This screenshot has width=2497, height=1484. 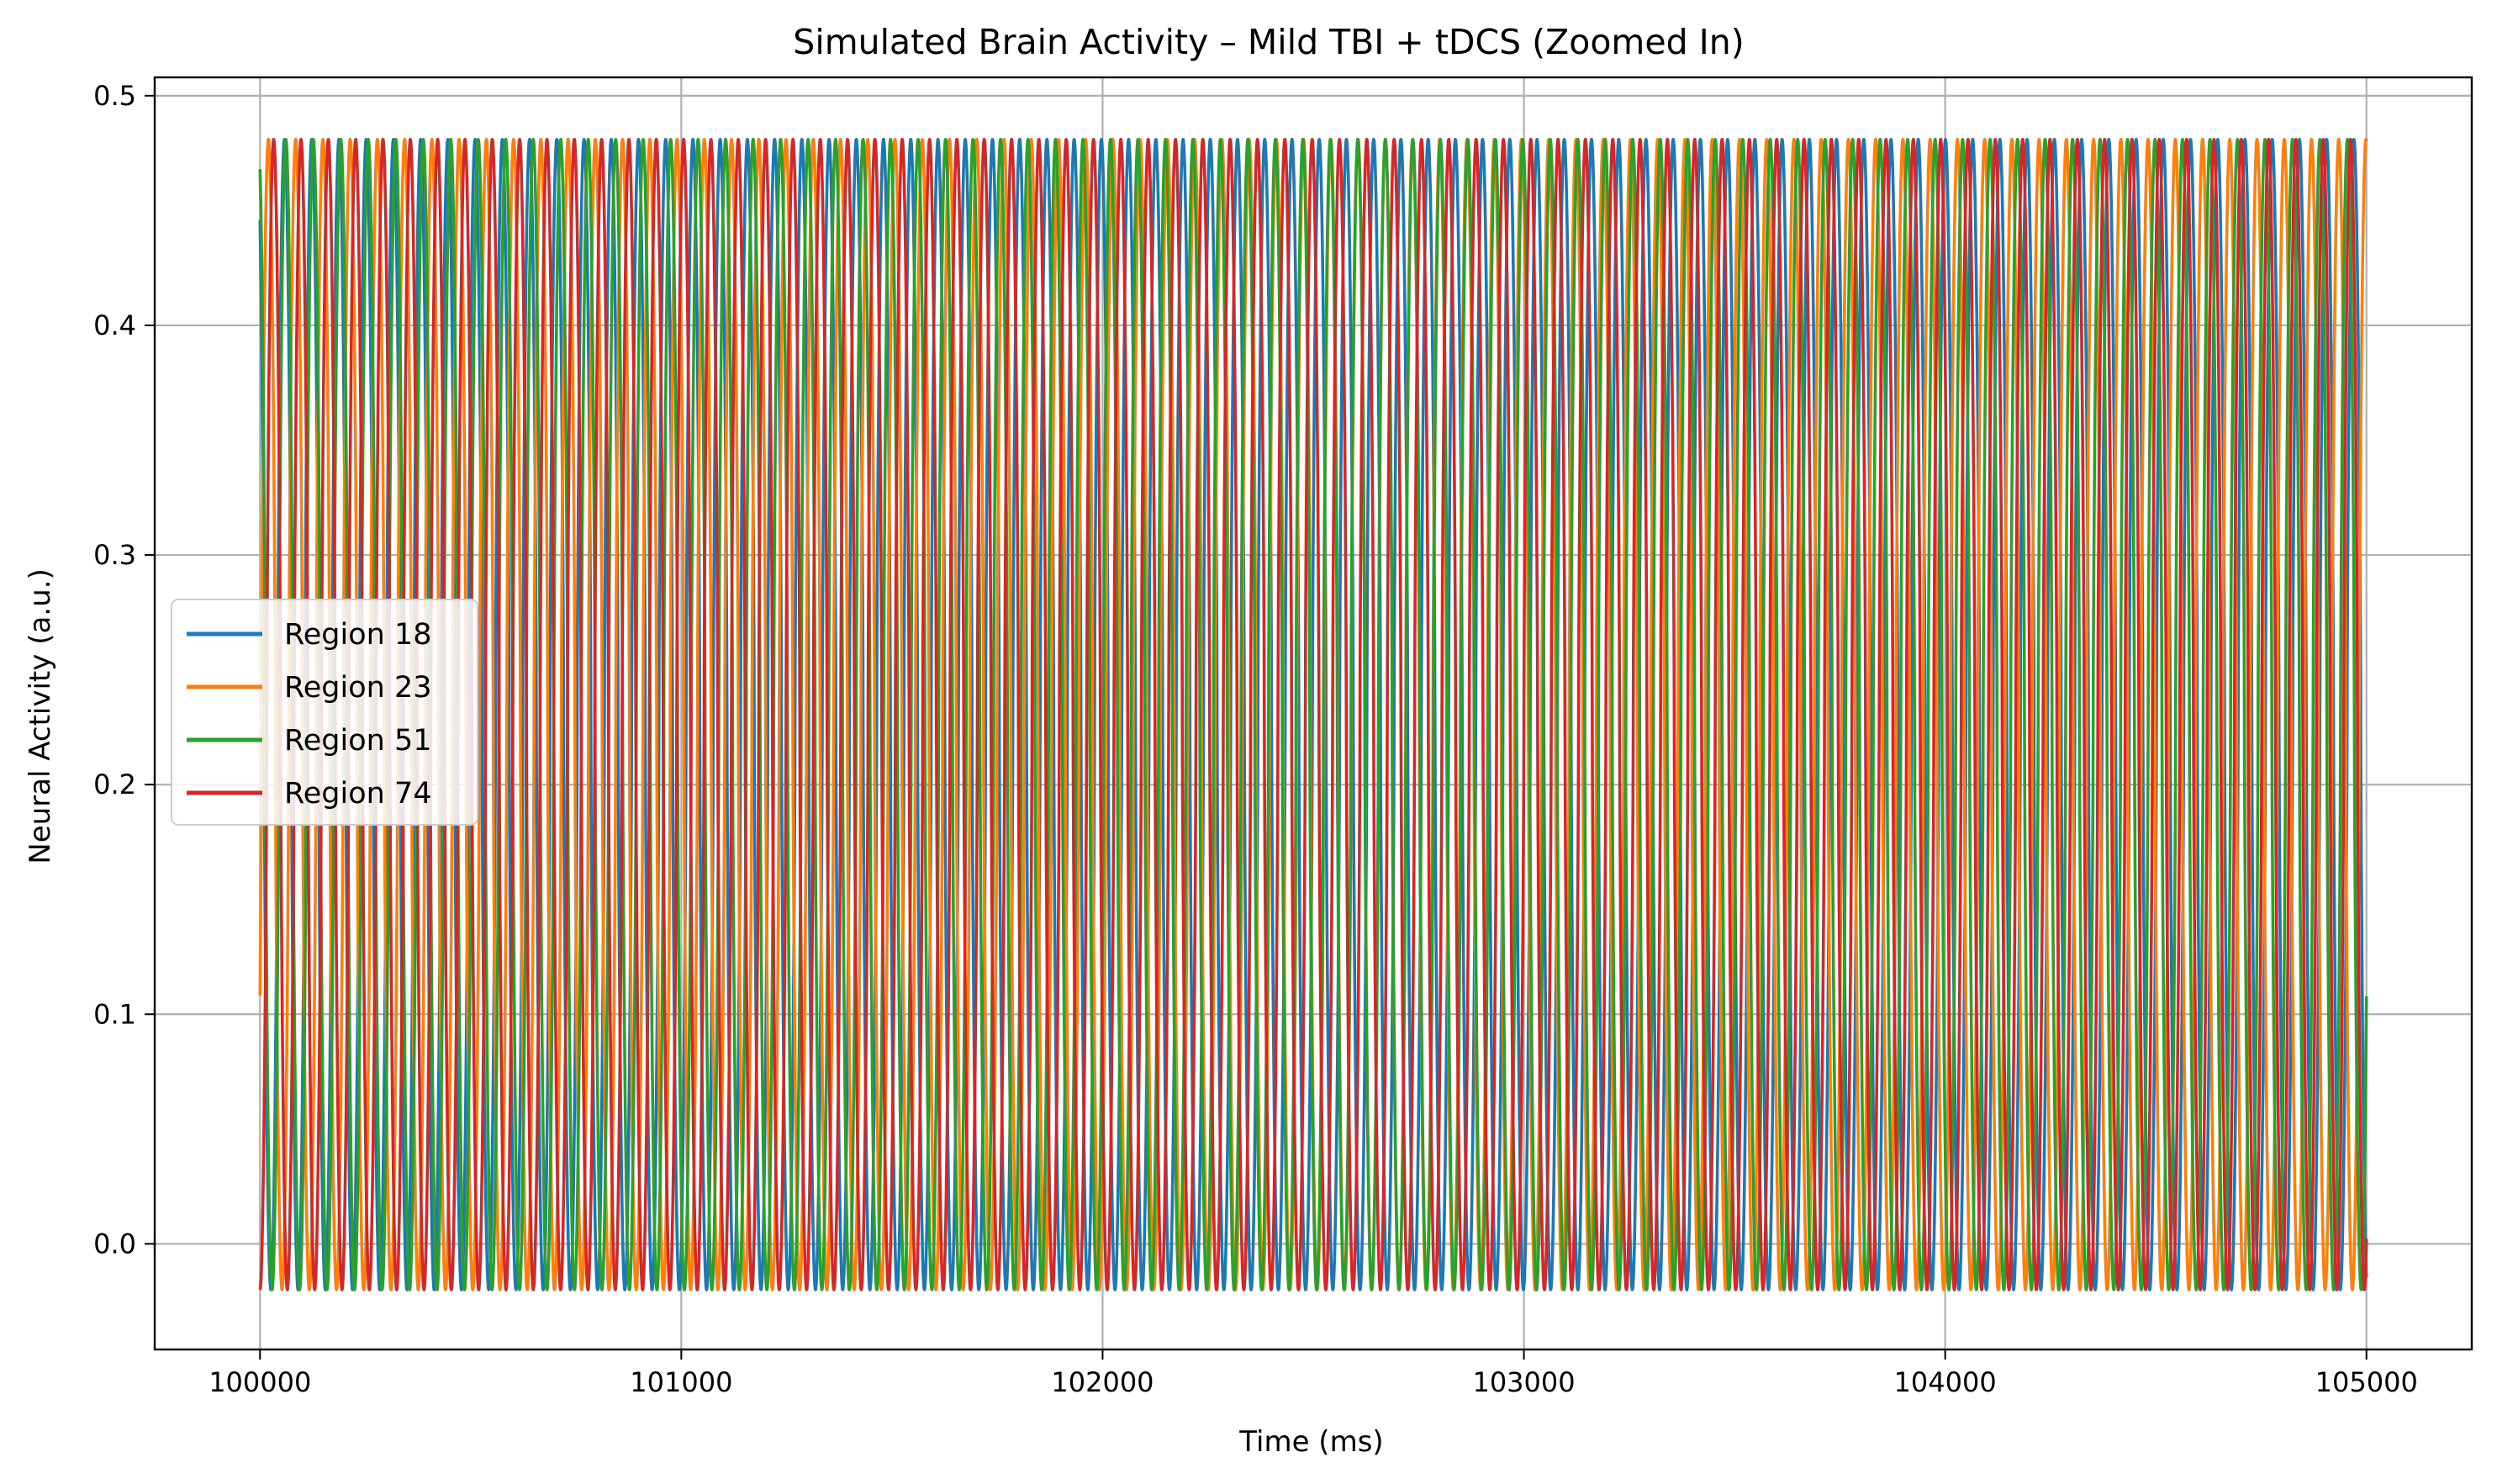 I want to click on y-tick-label: 0.4, so click(x=114, y=325).